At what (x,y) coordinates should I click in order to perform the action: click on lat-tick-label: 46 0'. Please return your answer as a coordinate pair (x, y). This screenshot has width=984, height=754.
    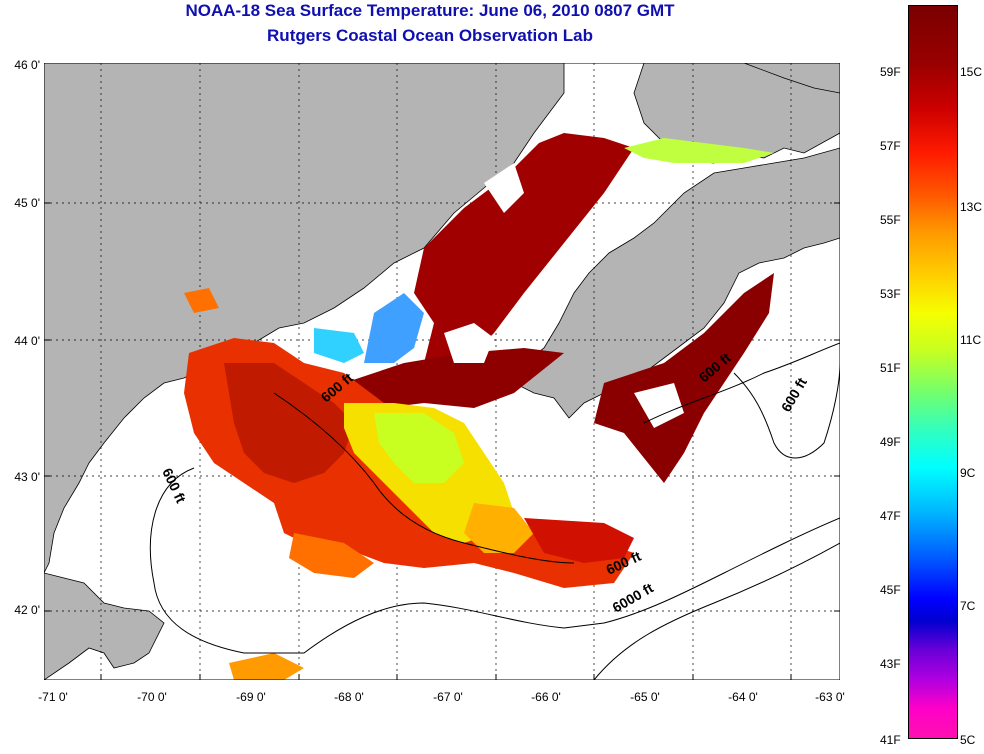
    Looking at the image, I should click on (27, 65).